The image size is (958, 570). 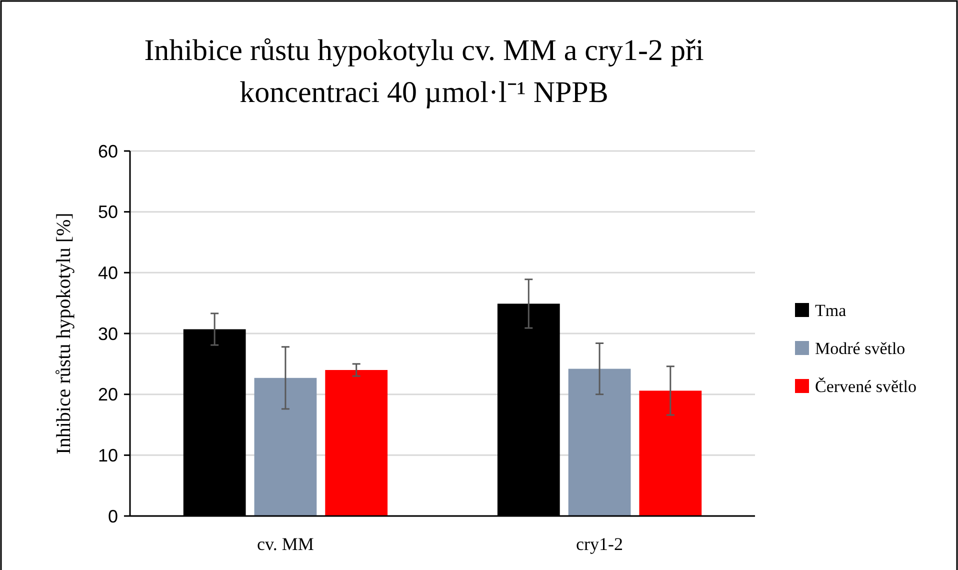 I want to click on legend-label: Červené světlo, so click(x=865, y=386).